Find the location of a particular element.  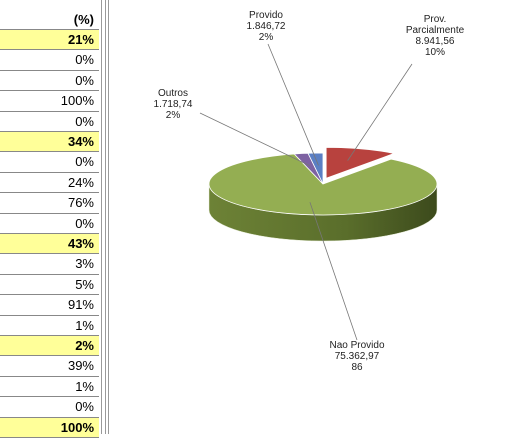

label-value: 1.846,72 is located at coordinates (266, 26).